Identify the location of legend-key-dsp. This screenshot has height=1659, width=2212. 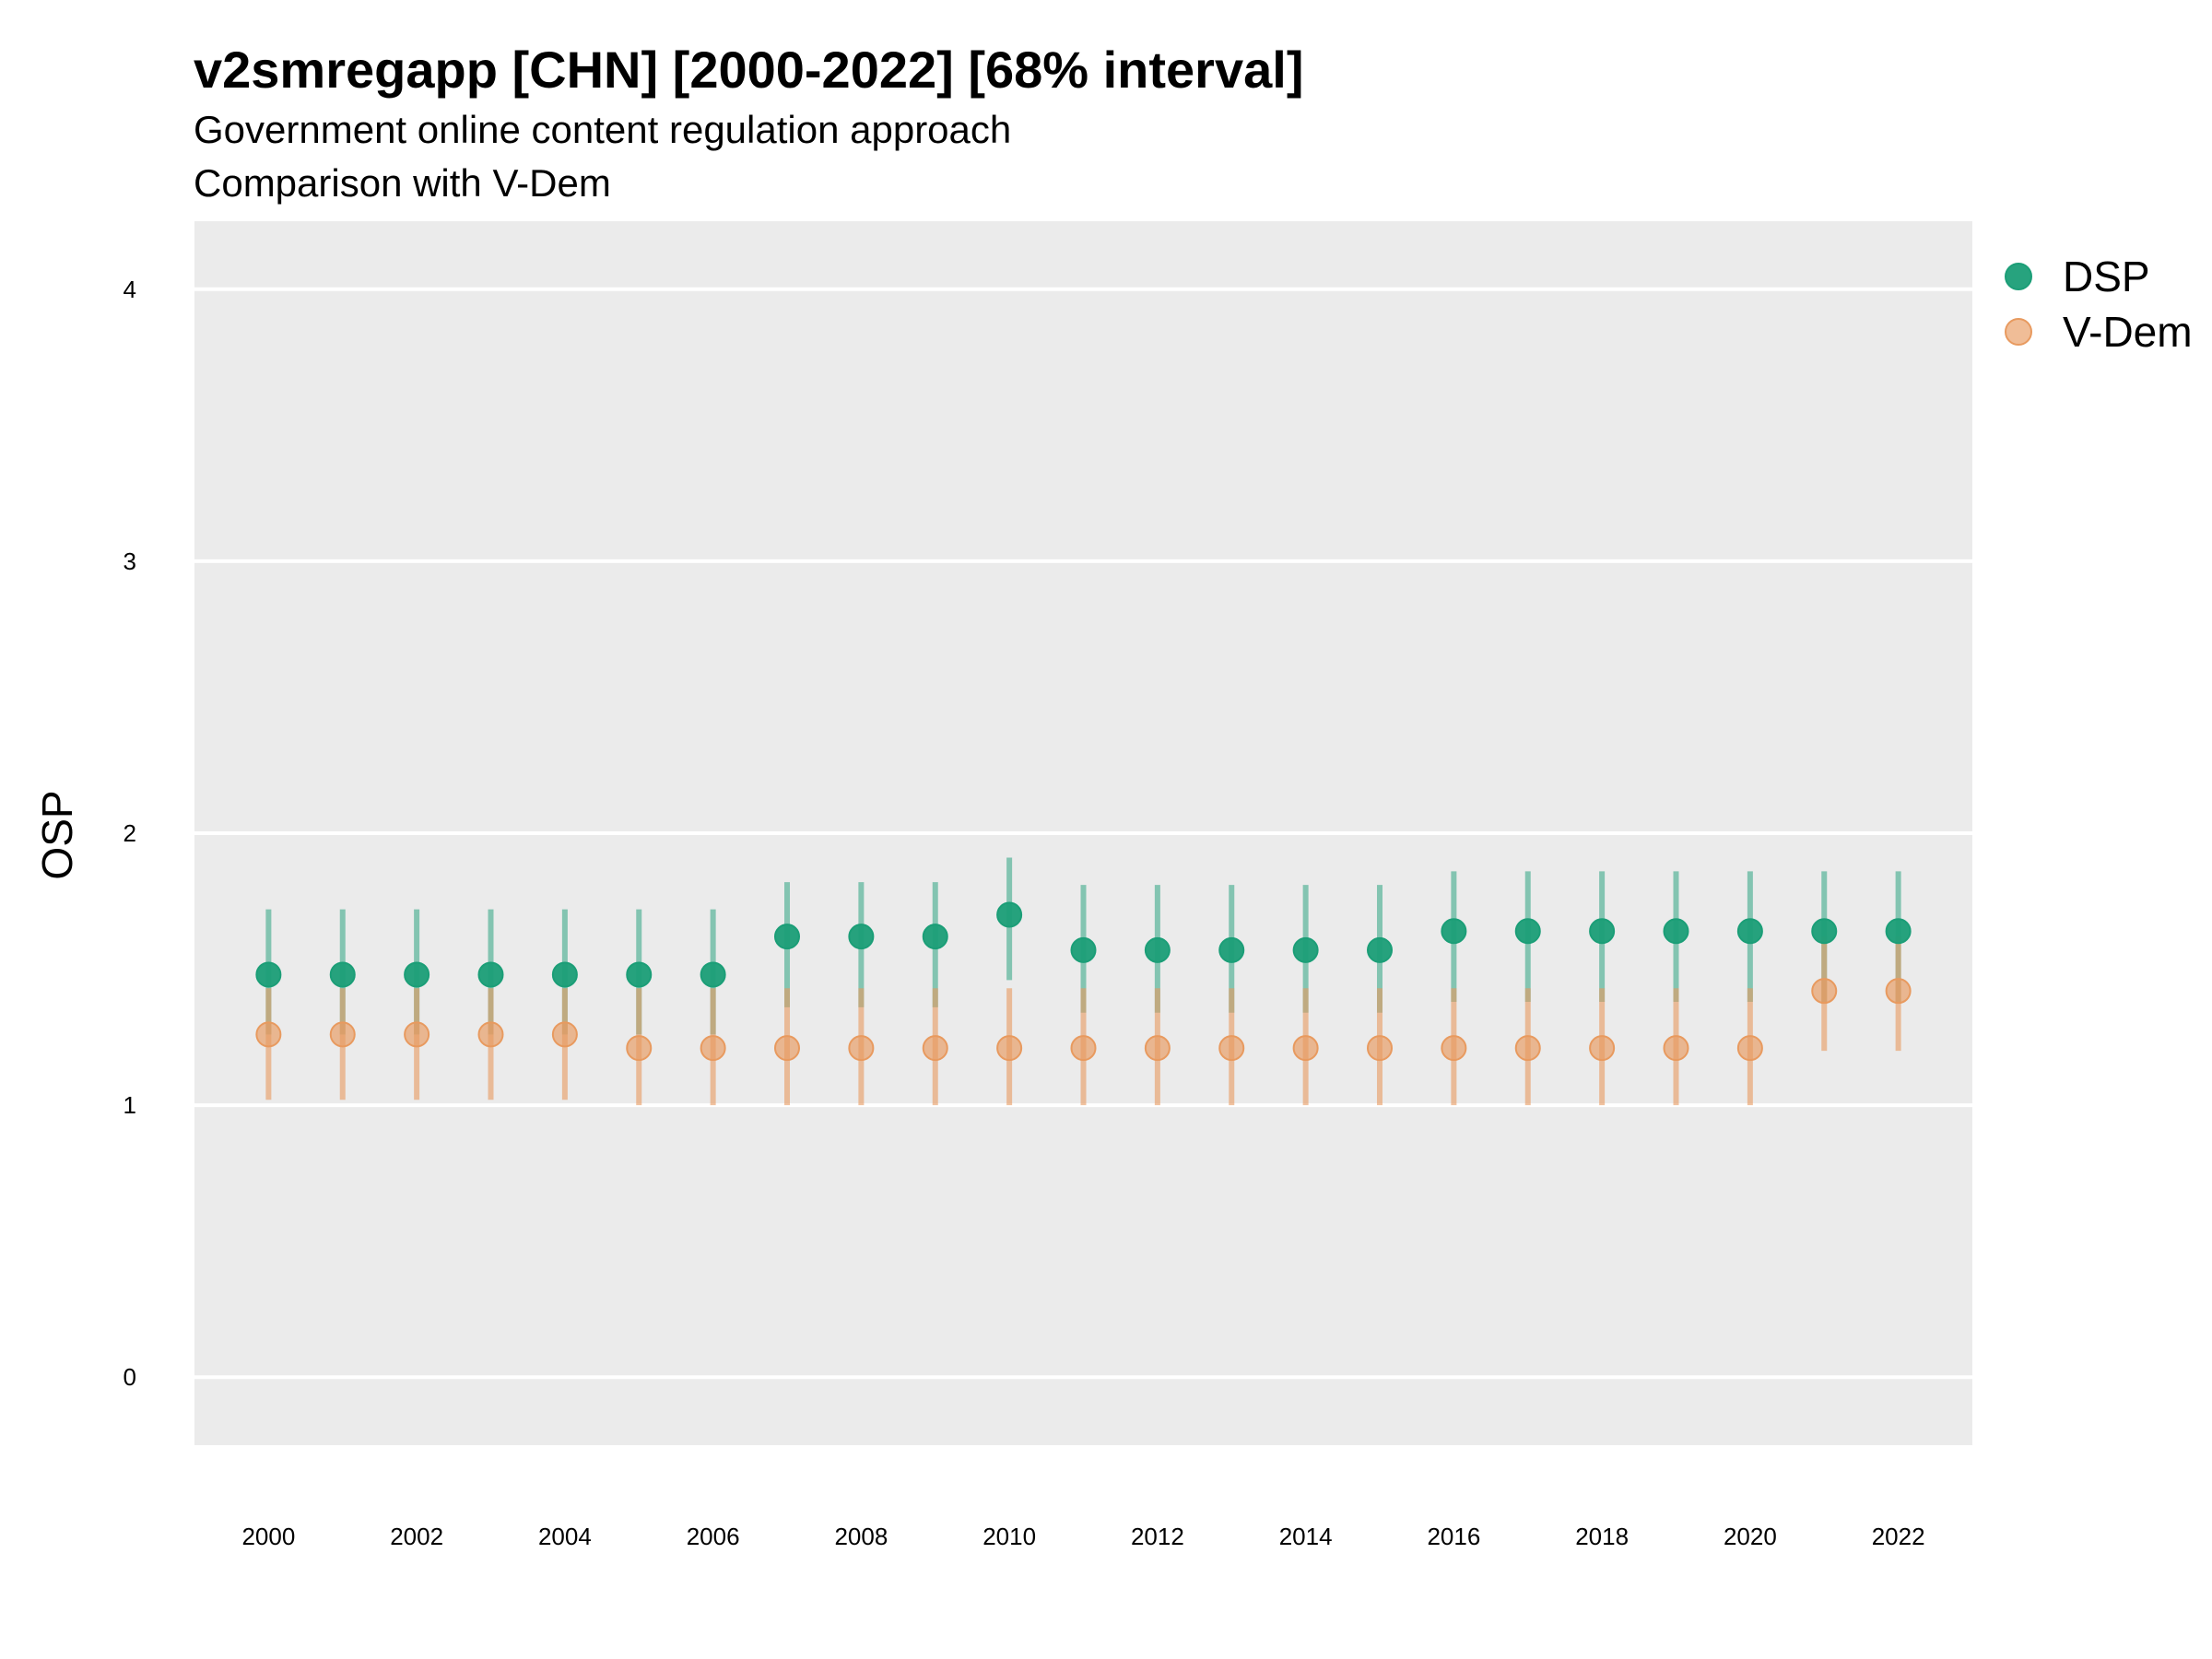
(2018, 276).